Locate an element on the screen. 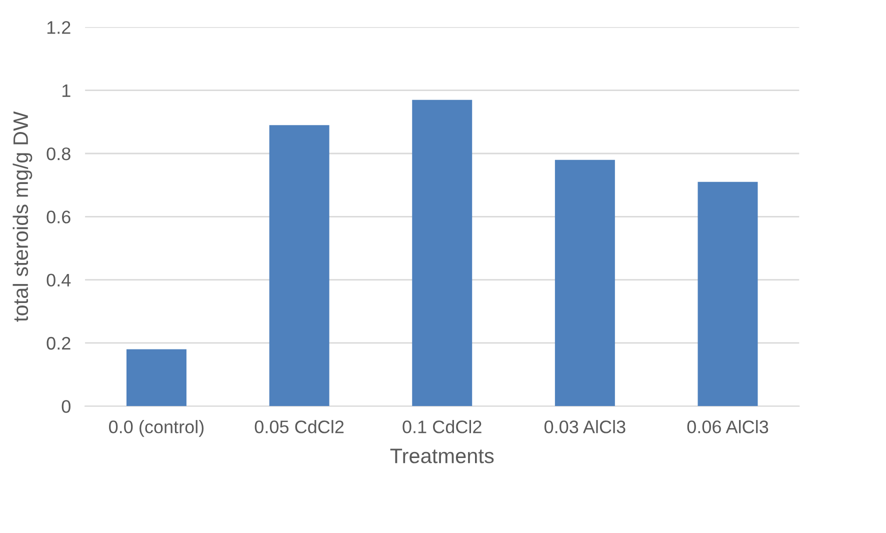 The height and width of the screenshot is (533, 886). y-axis-title: total steroids mg/g DW is located at coordinates (22, 216).